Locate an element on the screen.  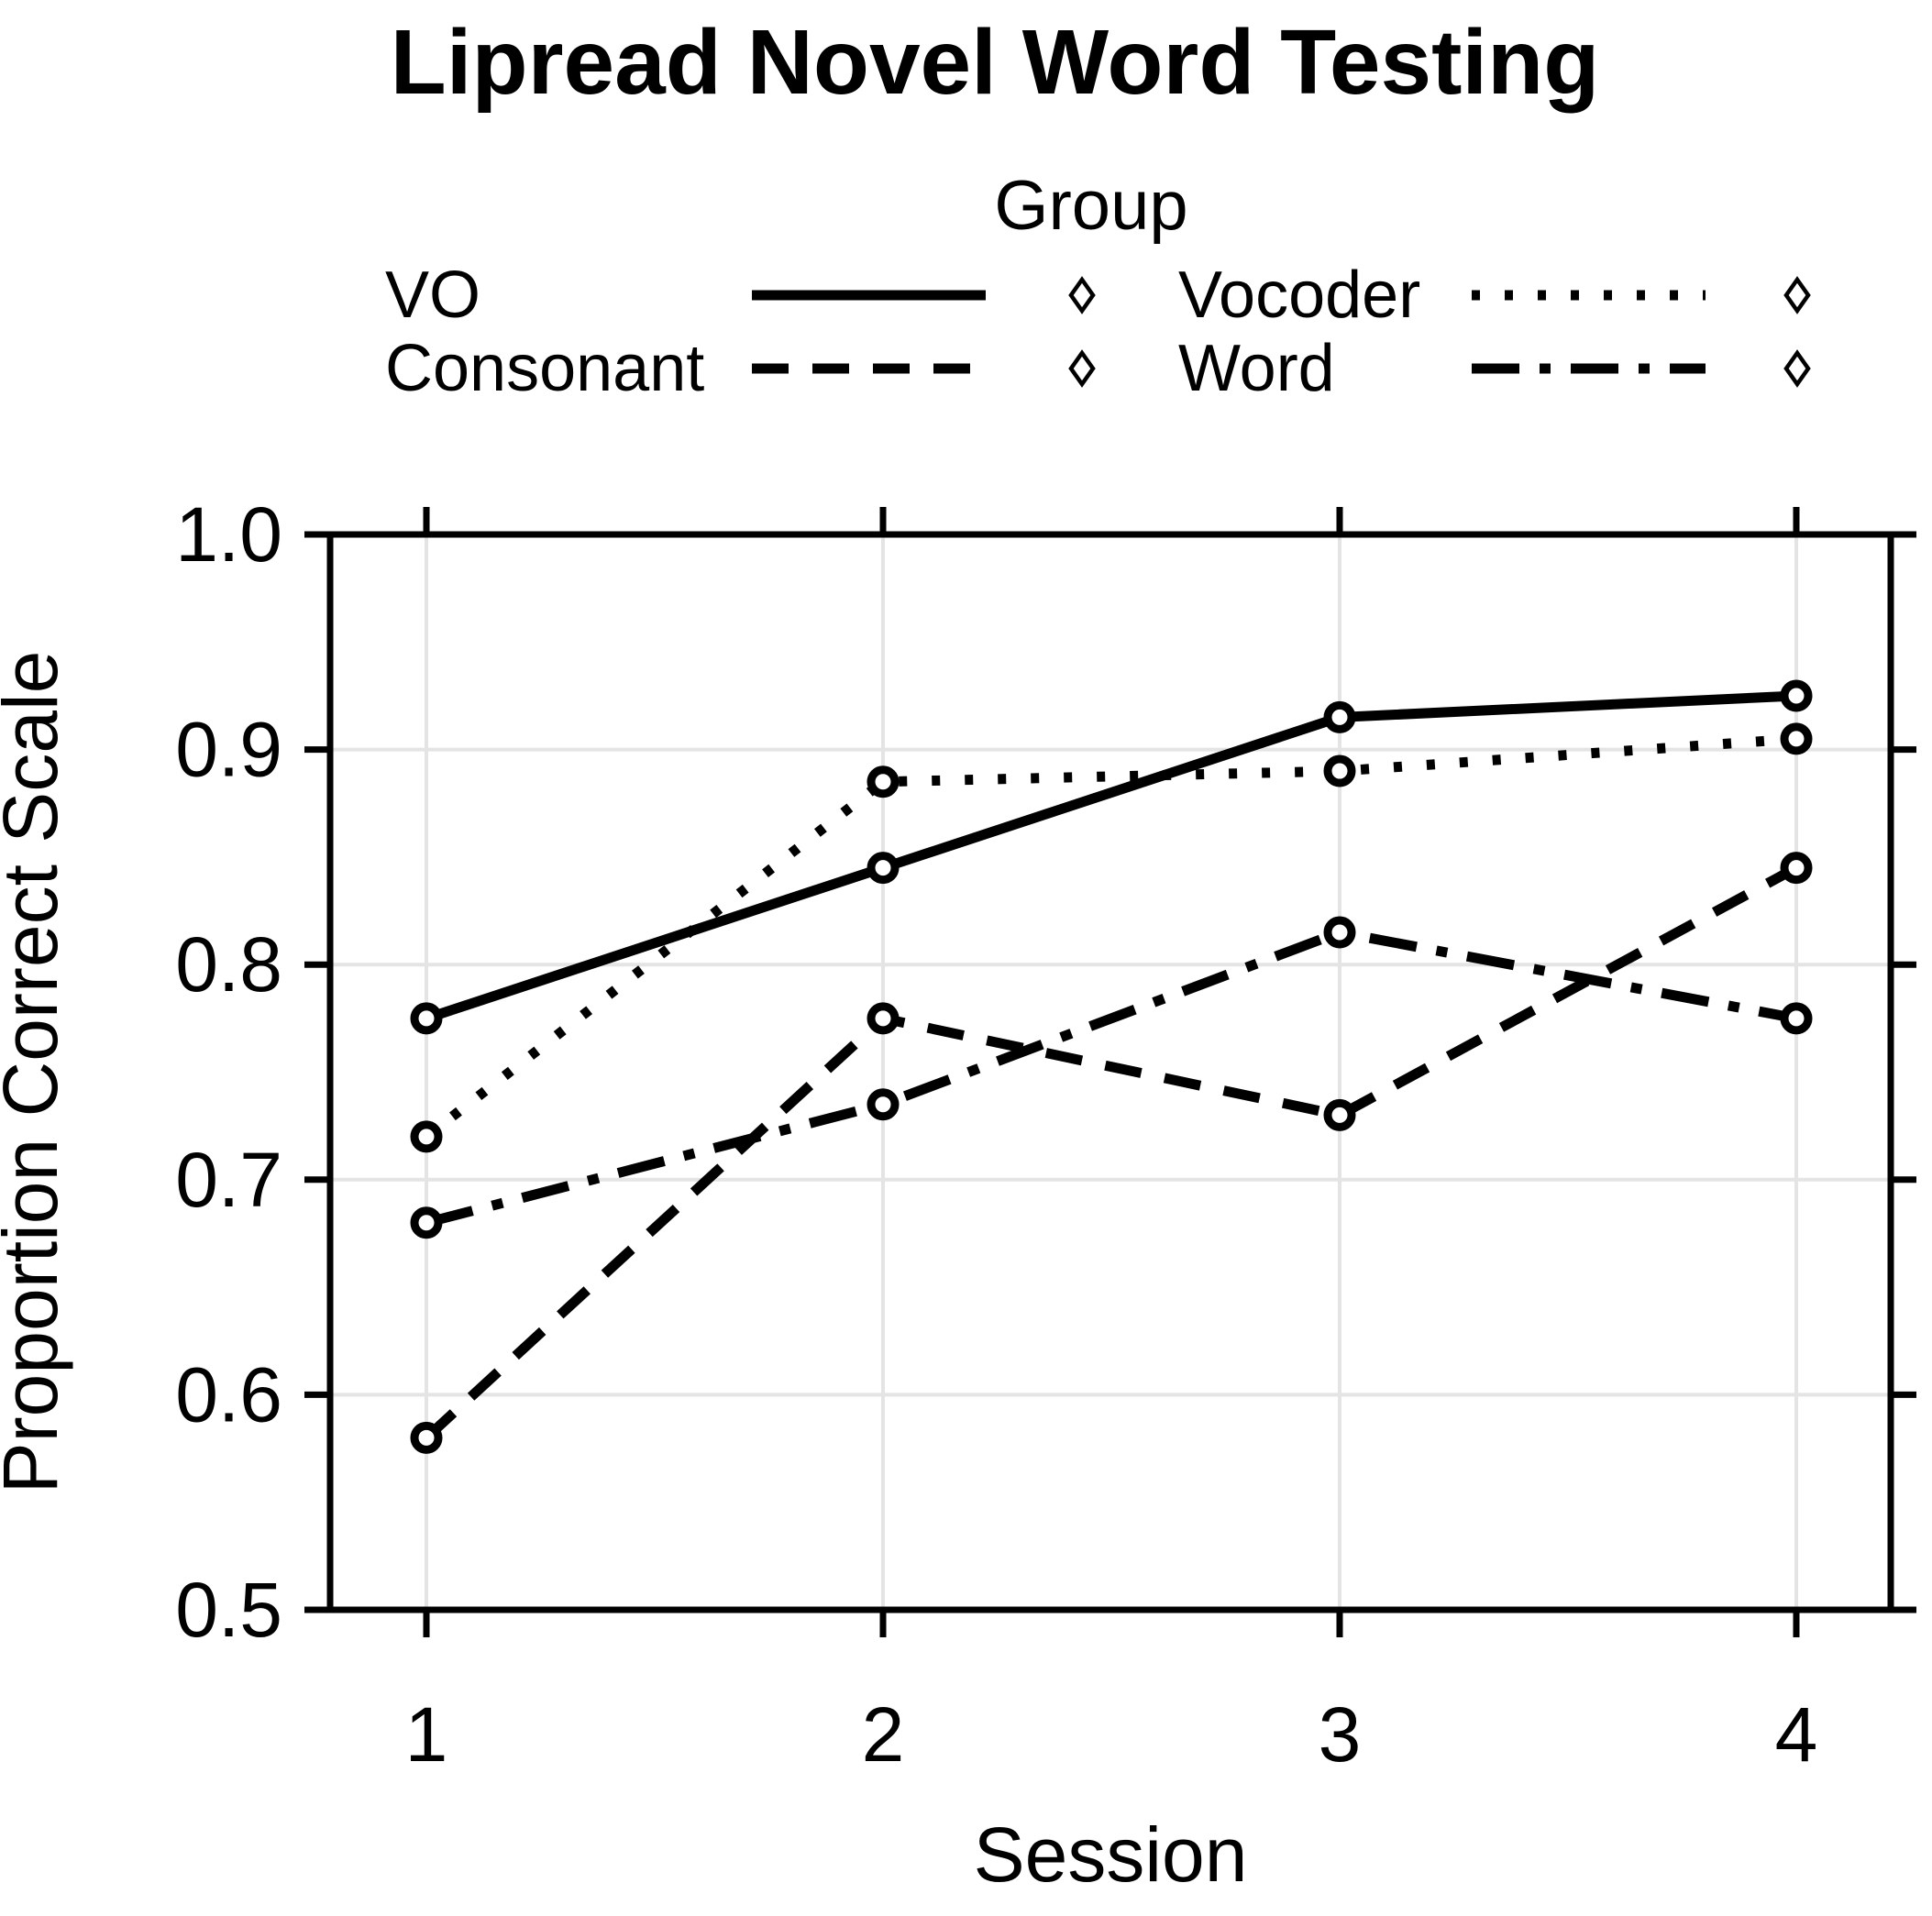
x-axis-label: Session is located at coordinates (1111, 1854).